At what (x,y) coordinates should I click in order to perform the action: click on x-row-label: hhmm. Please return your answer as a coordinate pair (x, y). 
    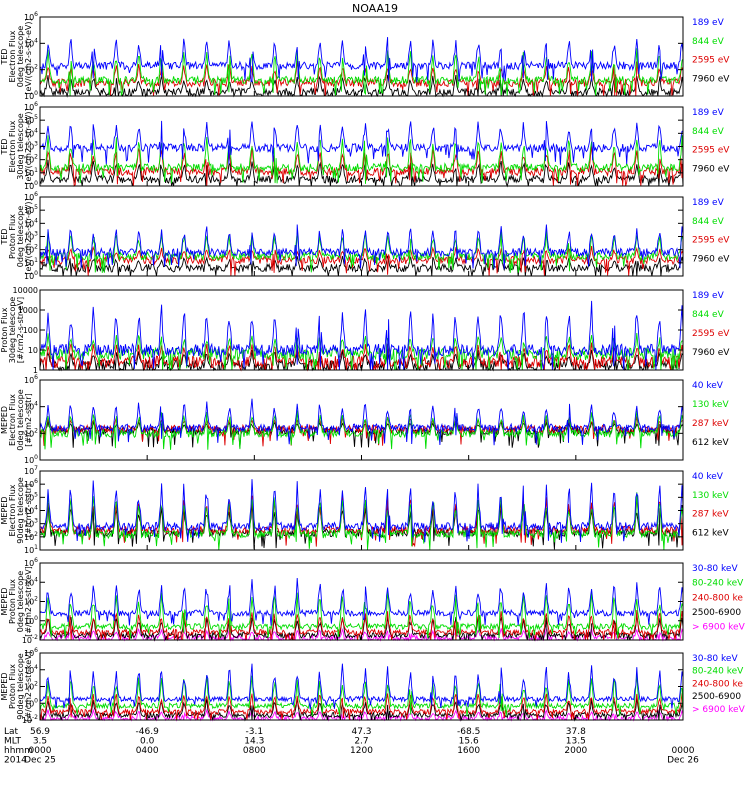
    Looking at the image, I should click on (18, 751).